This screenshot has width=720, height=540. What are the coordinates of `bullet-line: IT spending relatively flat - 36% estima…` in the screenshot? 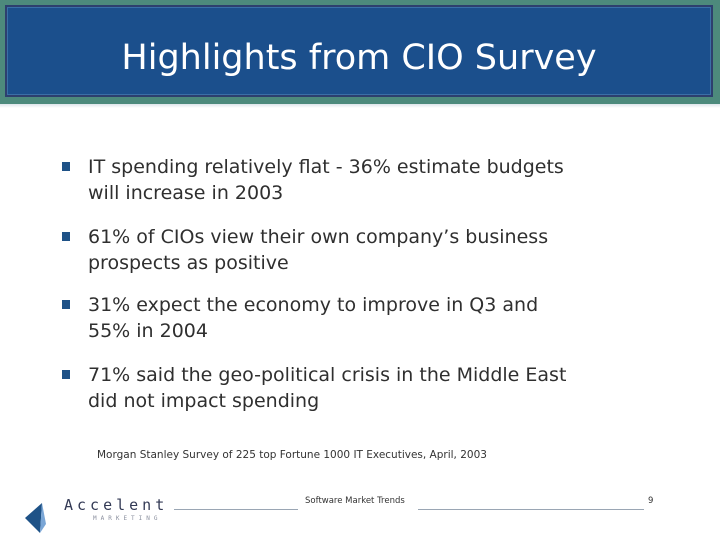 It's located at (326, 167).